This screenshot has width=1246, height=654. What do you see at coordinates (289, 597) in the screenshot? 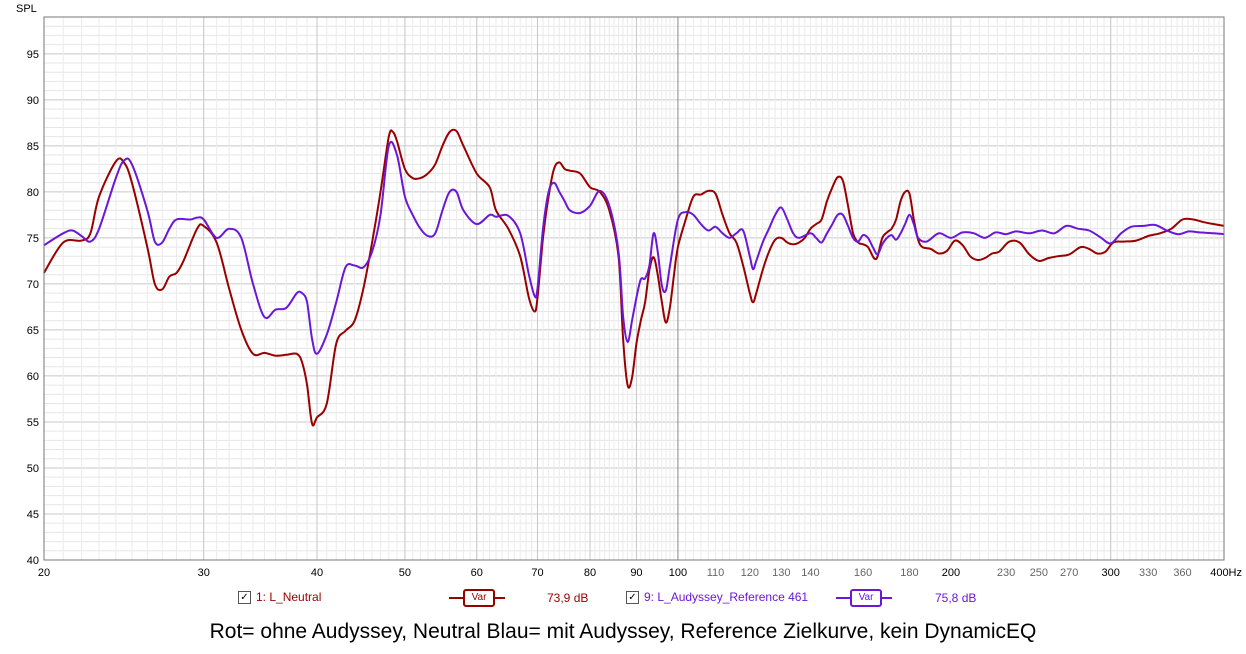
I see `legend-label: 1: L_Neutral` at bounding box center [289, 597].